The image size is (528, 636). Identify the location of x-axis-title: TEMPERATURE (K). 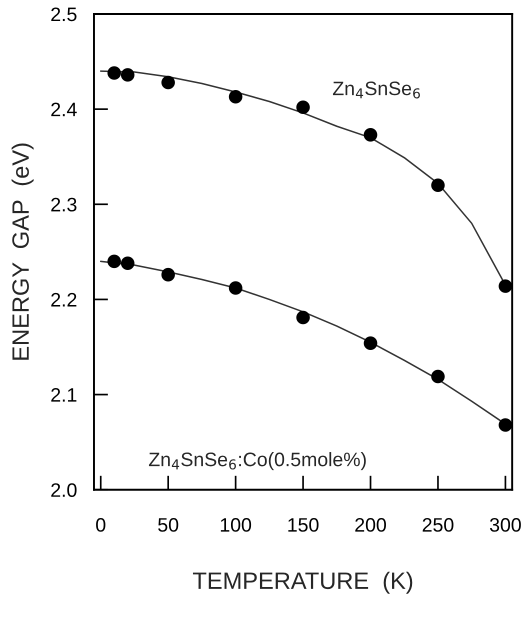
(302, 583).